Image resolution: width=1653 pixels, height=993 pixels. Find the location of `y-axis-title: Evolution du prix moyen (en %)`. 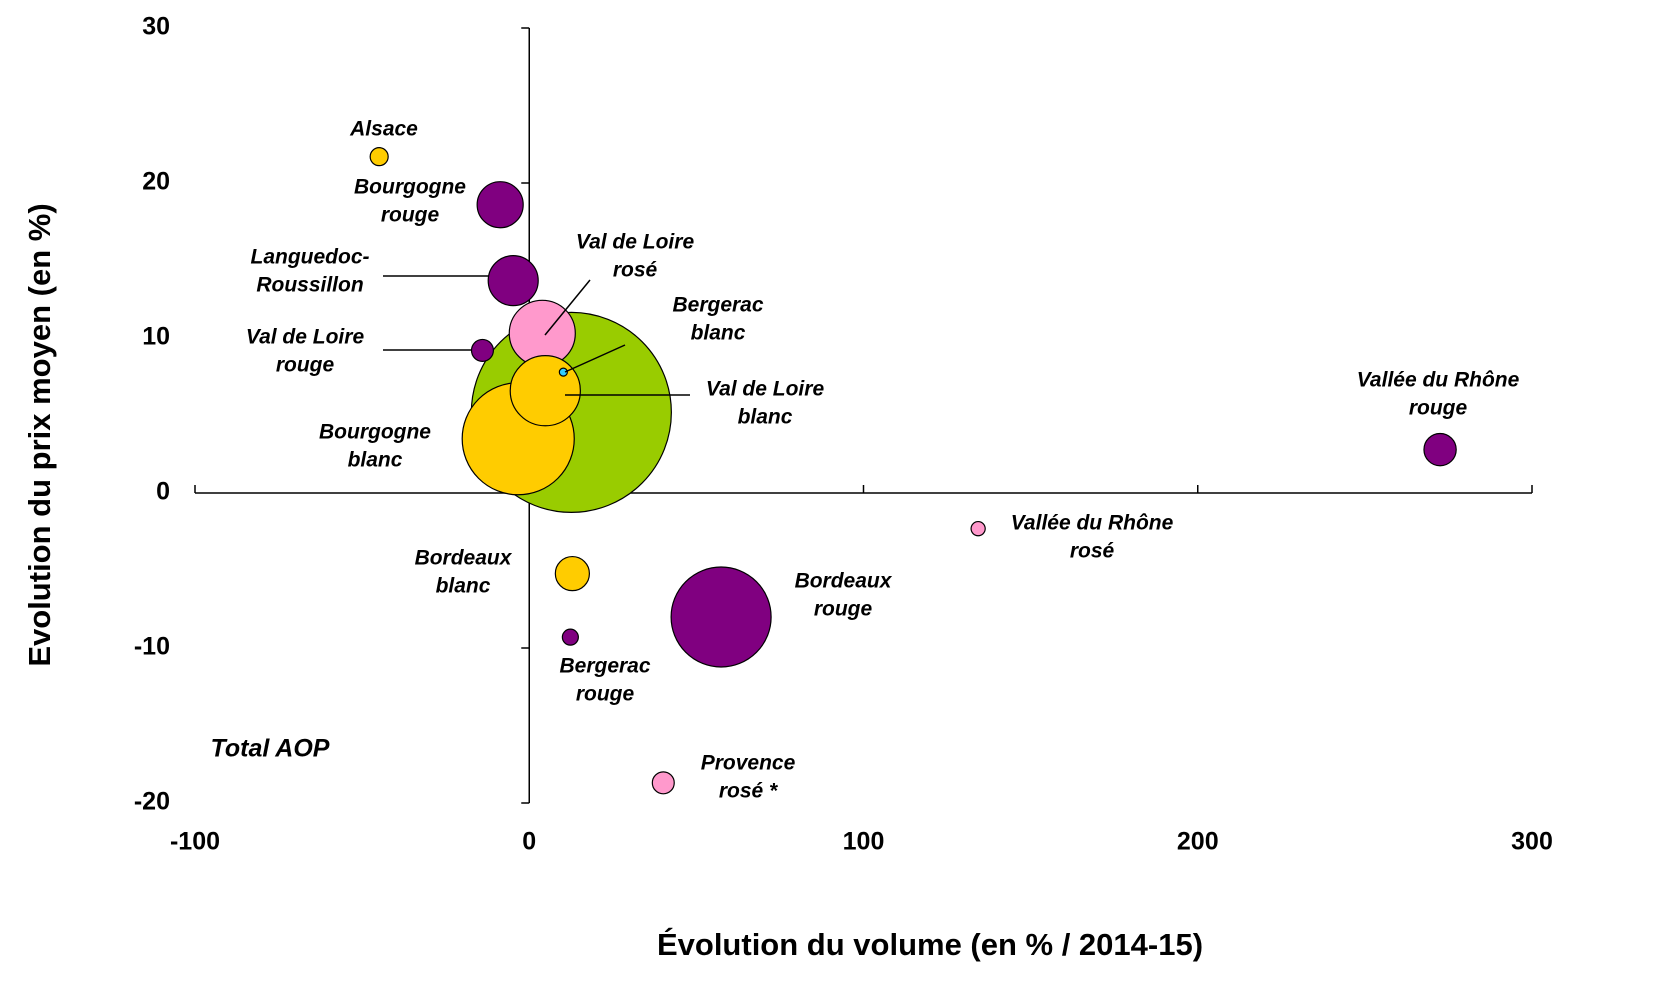

y-axis-title: Evolution du prix moyen (en %) is located at coordinates (39, 434).